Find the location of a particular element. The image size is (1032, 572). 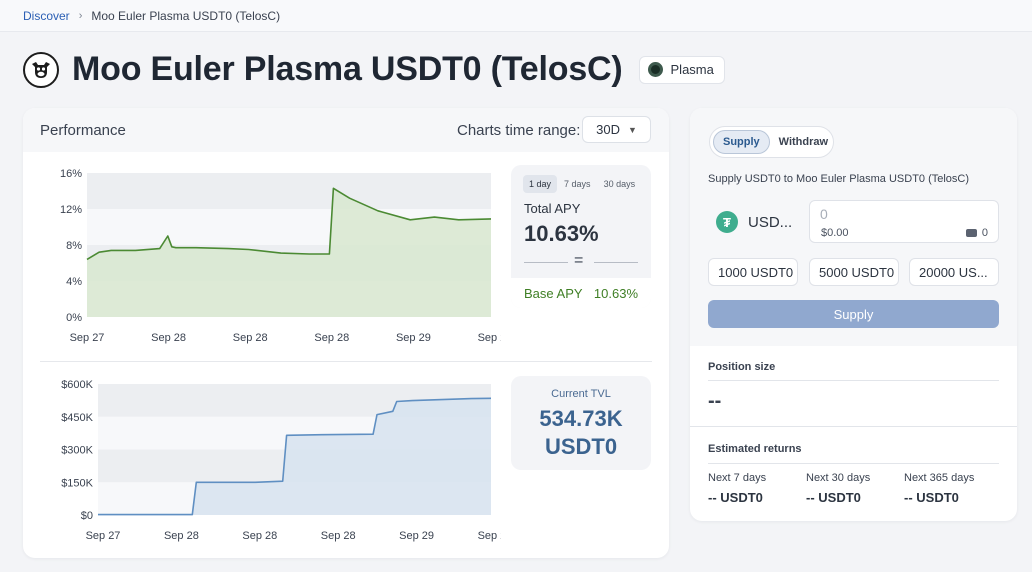

current-tvl-value: 534.73K USDT0 is located at coordinates (581, 433).